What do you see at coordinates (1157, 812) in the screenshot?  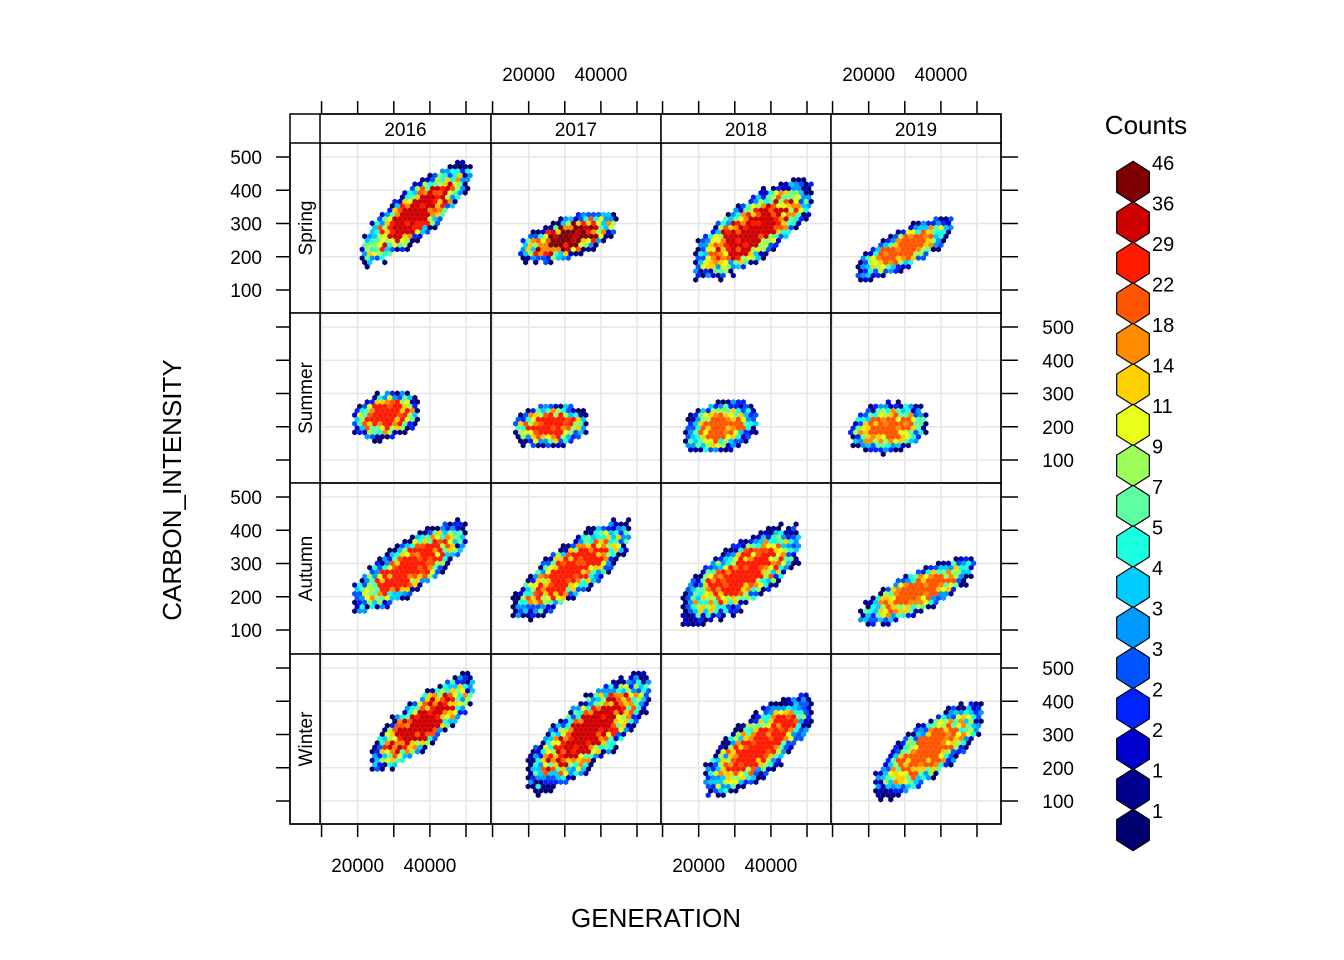 I see `legend-label: 1` at bounding box center [1157, 812].